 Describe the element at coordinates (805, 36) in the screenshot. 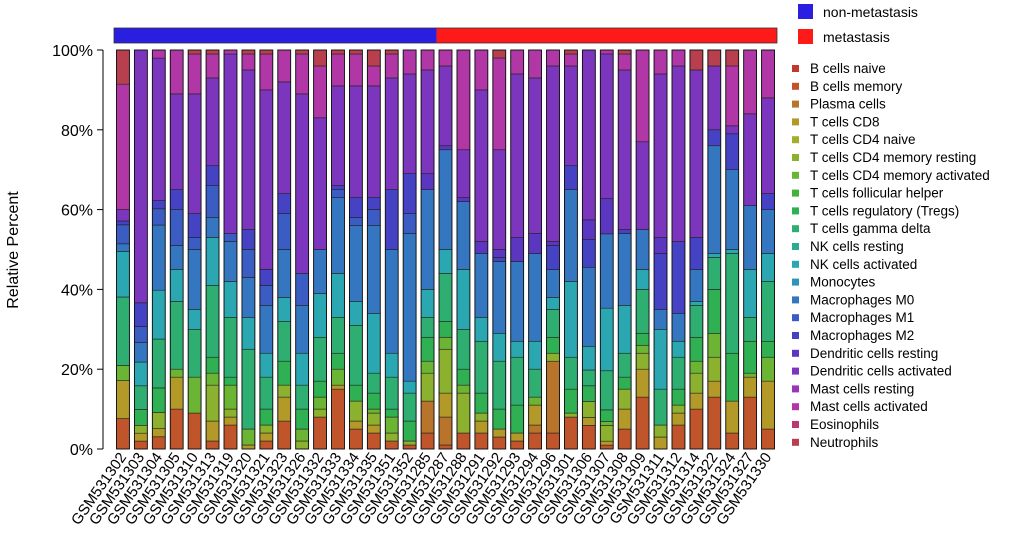

I see `group-legend-swatch` at that location.